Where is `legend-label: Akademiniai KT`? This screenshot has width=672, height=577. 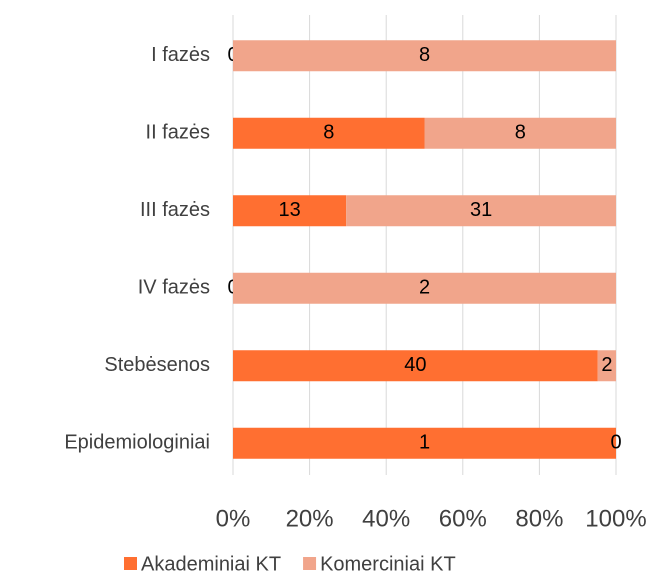 legend-label: Akademiniai KT is located at coordinates (211, 564).